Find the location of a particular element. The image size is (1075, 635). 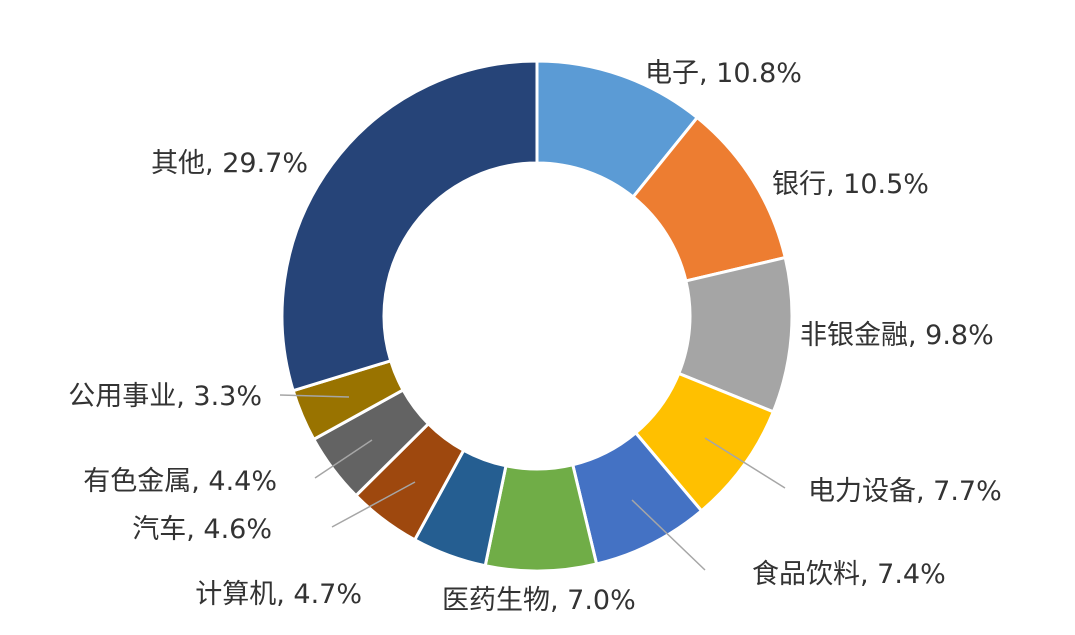

slice-label-4: 电力设备, 7.7% is located at coordinates (905, 491).